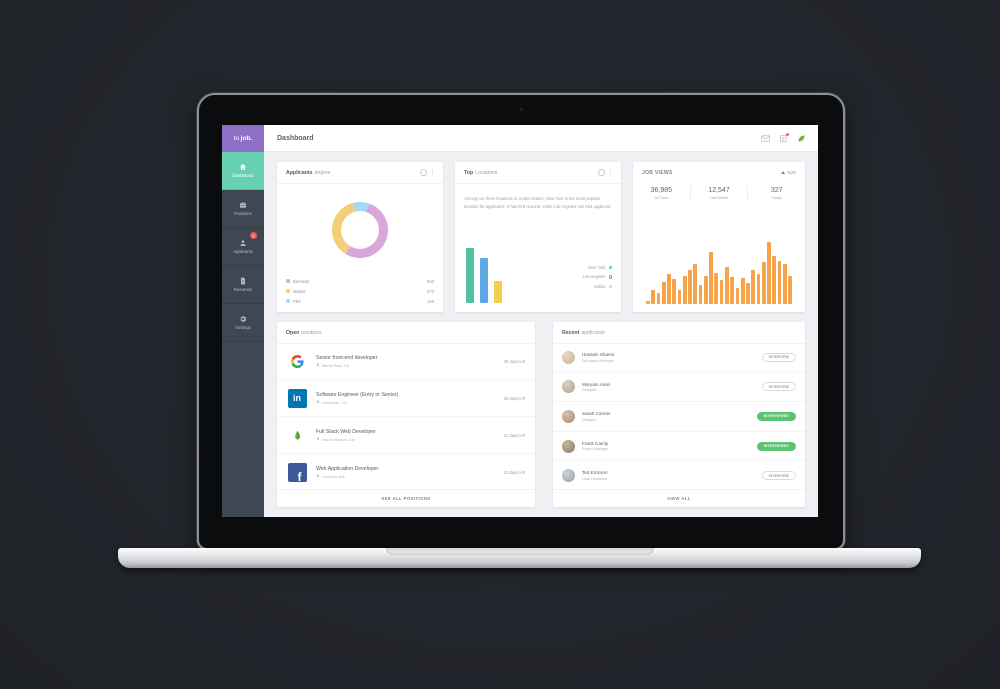  I want to click on job-views-stat: 12,547 Last Month, so click(718, 193).